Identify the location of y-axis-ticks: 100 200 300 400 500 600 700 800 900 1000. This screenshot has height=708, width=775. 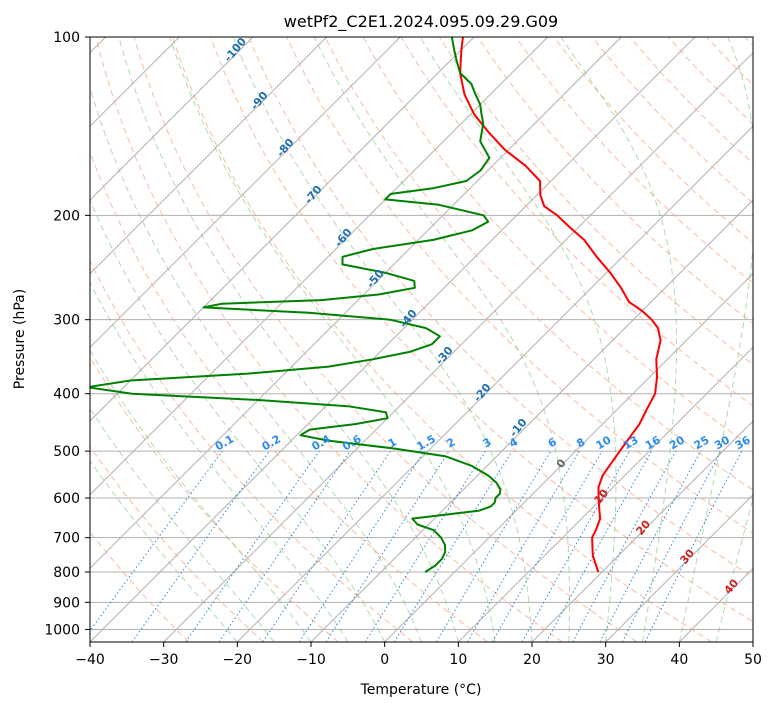
(67, 334).